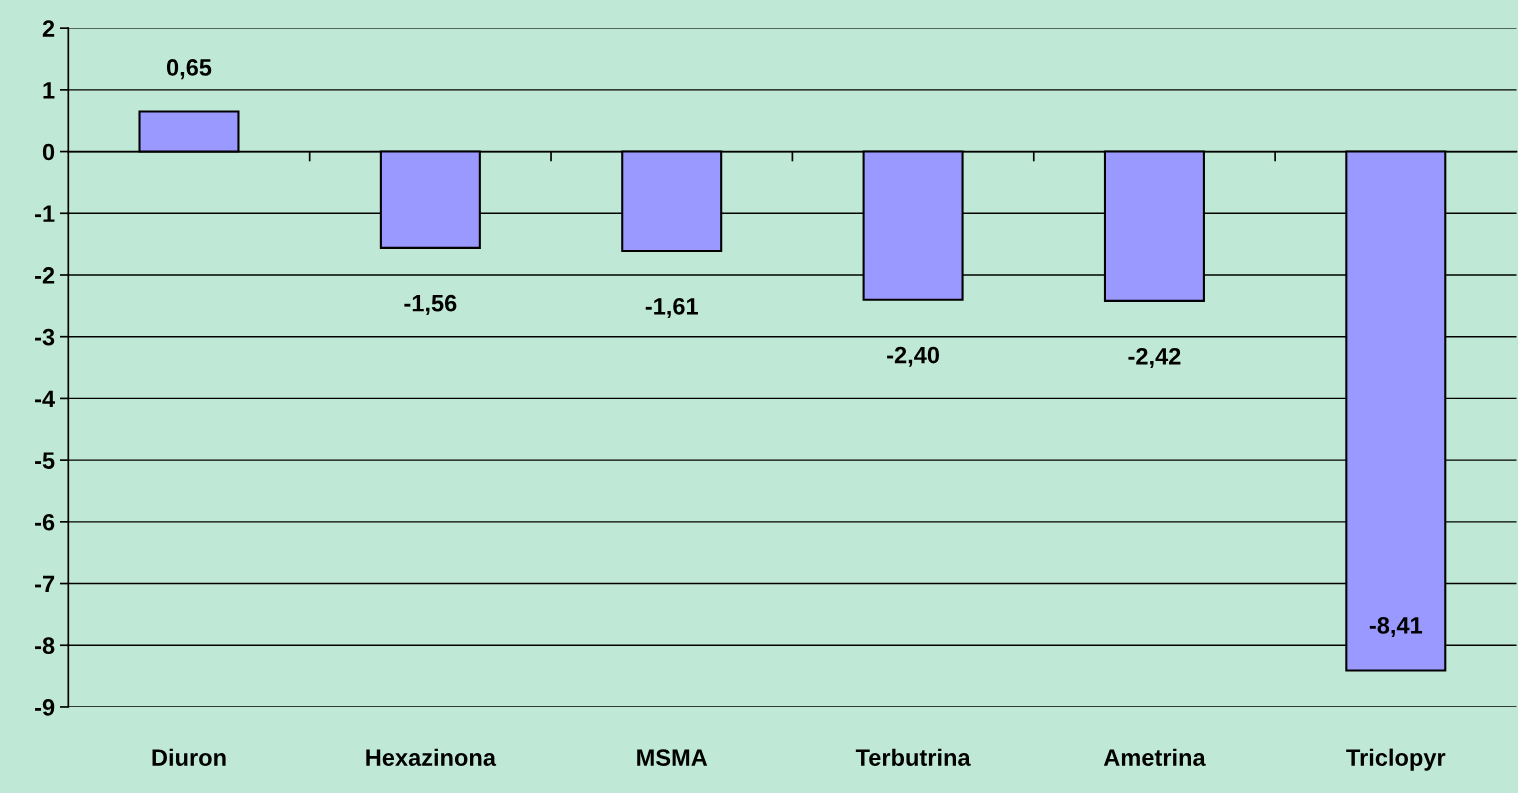  What do you see at coordinates (45, 398) in the screenshot?
I see `y-tick-label: -4` at bounding box center [45, 398].